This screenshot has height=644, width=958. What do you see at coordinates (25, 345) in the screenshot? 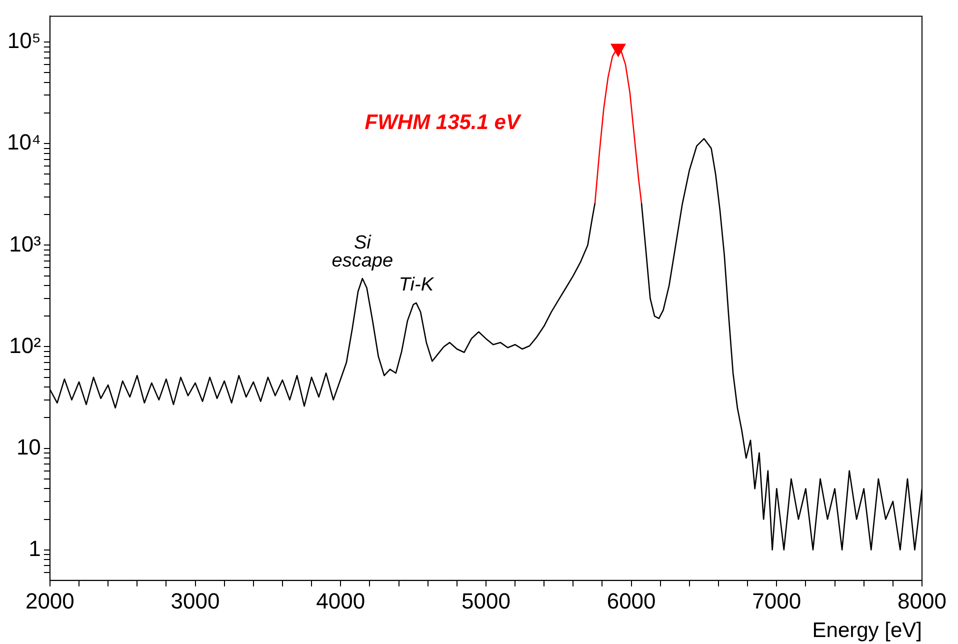
I see `y-tick-label: 10²` at bounding box center [25, 345].